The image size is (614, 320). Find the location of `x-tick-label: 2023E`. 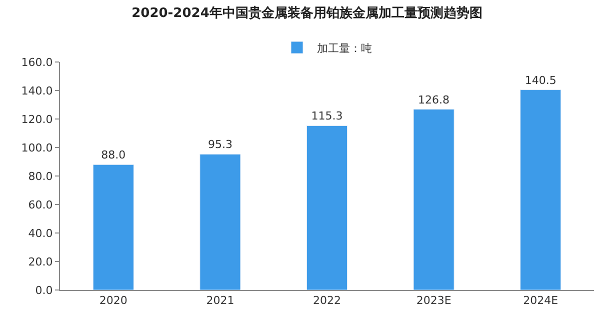

x-tick-label: 2023E is located at coordinates (434, 301).